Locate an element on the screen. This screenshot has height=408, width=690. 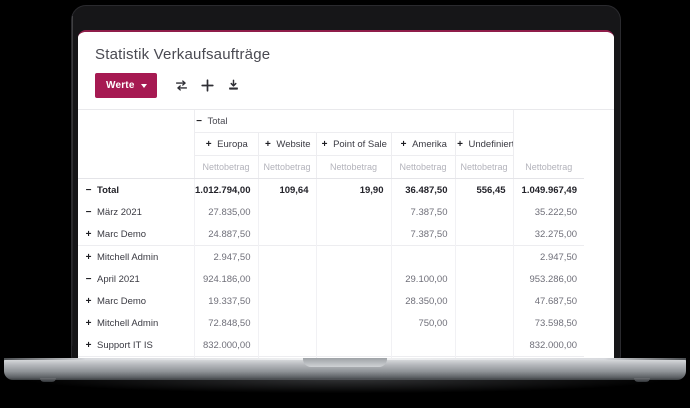
column-group-point-of-sale-label: Point of Sale is located at coordinates (360, 144).